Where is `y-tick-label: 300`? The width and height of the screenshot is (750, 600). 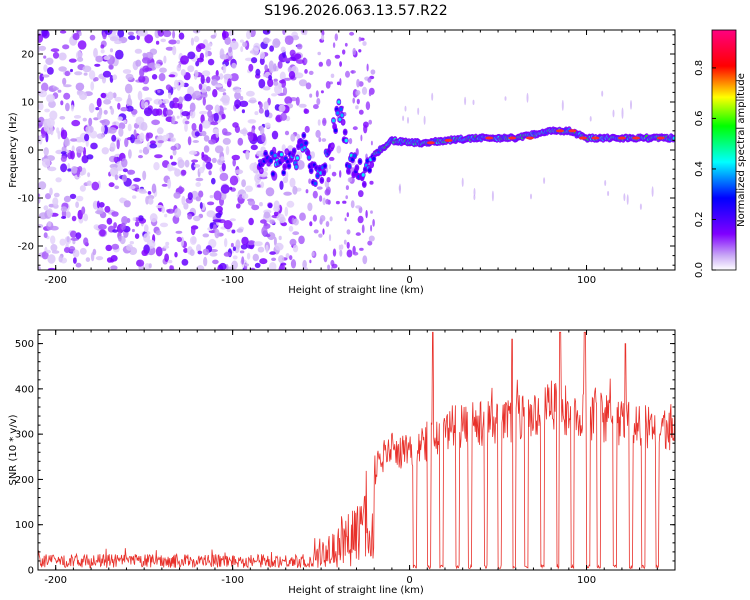
y-tick-label: 300 is located at coordinates (24, 435).